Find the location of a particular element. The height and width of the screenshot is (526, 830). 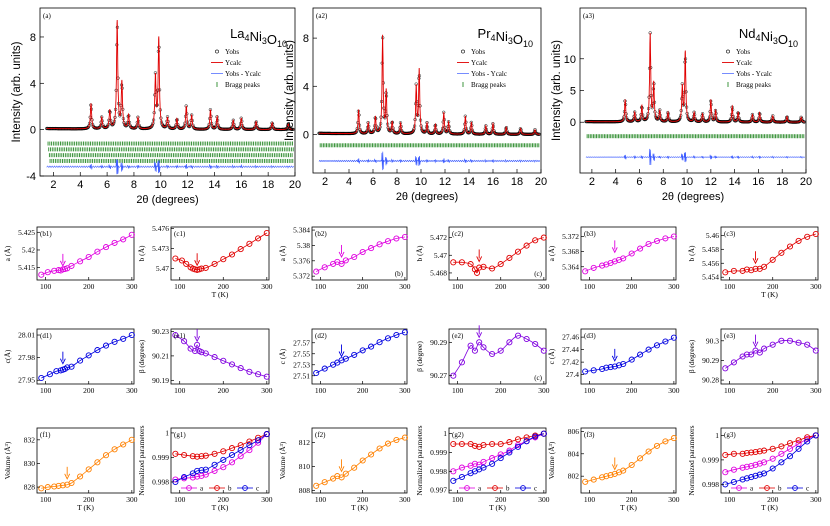

y-tick-label: 810 is located at coordinates (305, 466).